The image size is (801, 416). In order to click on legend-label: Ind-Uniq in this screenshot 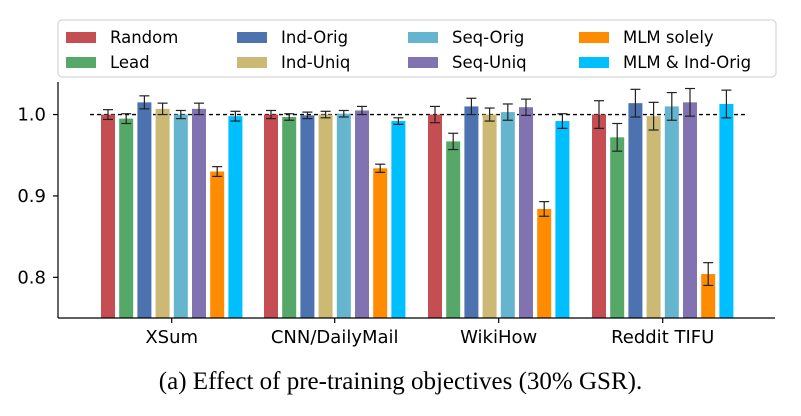, I will do `click(315, 62)`.